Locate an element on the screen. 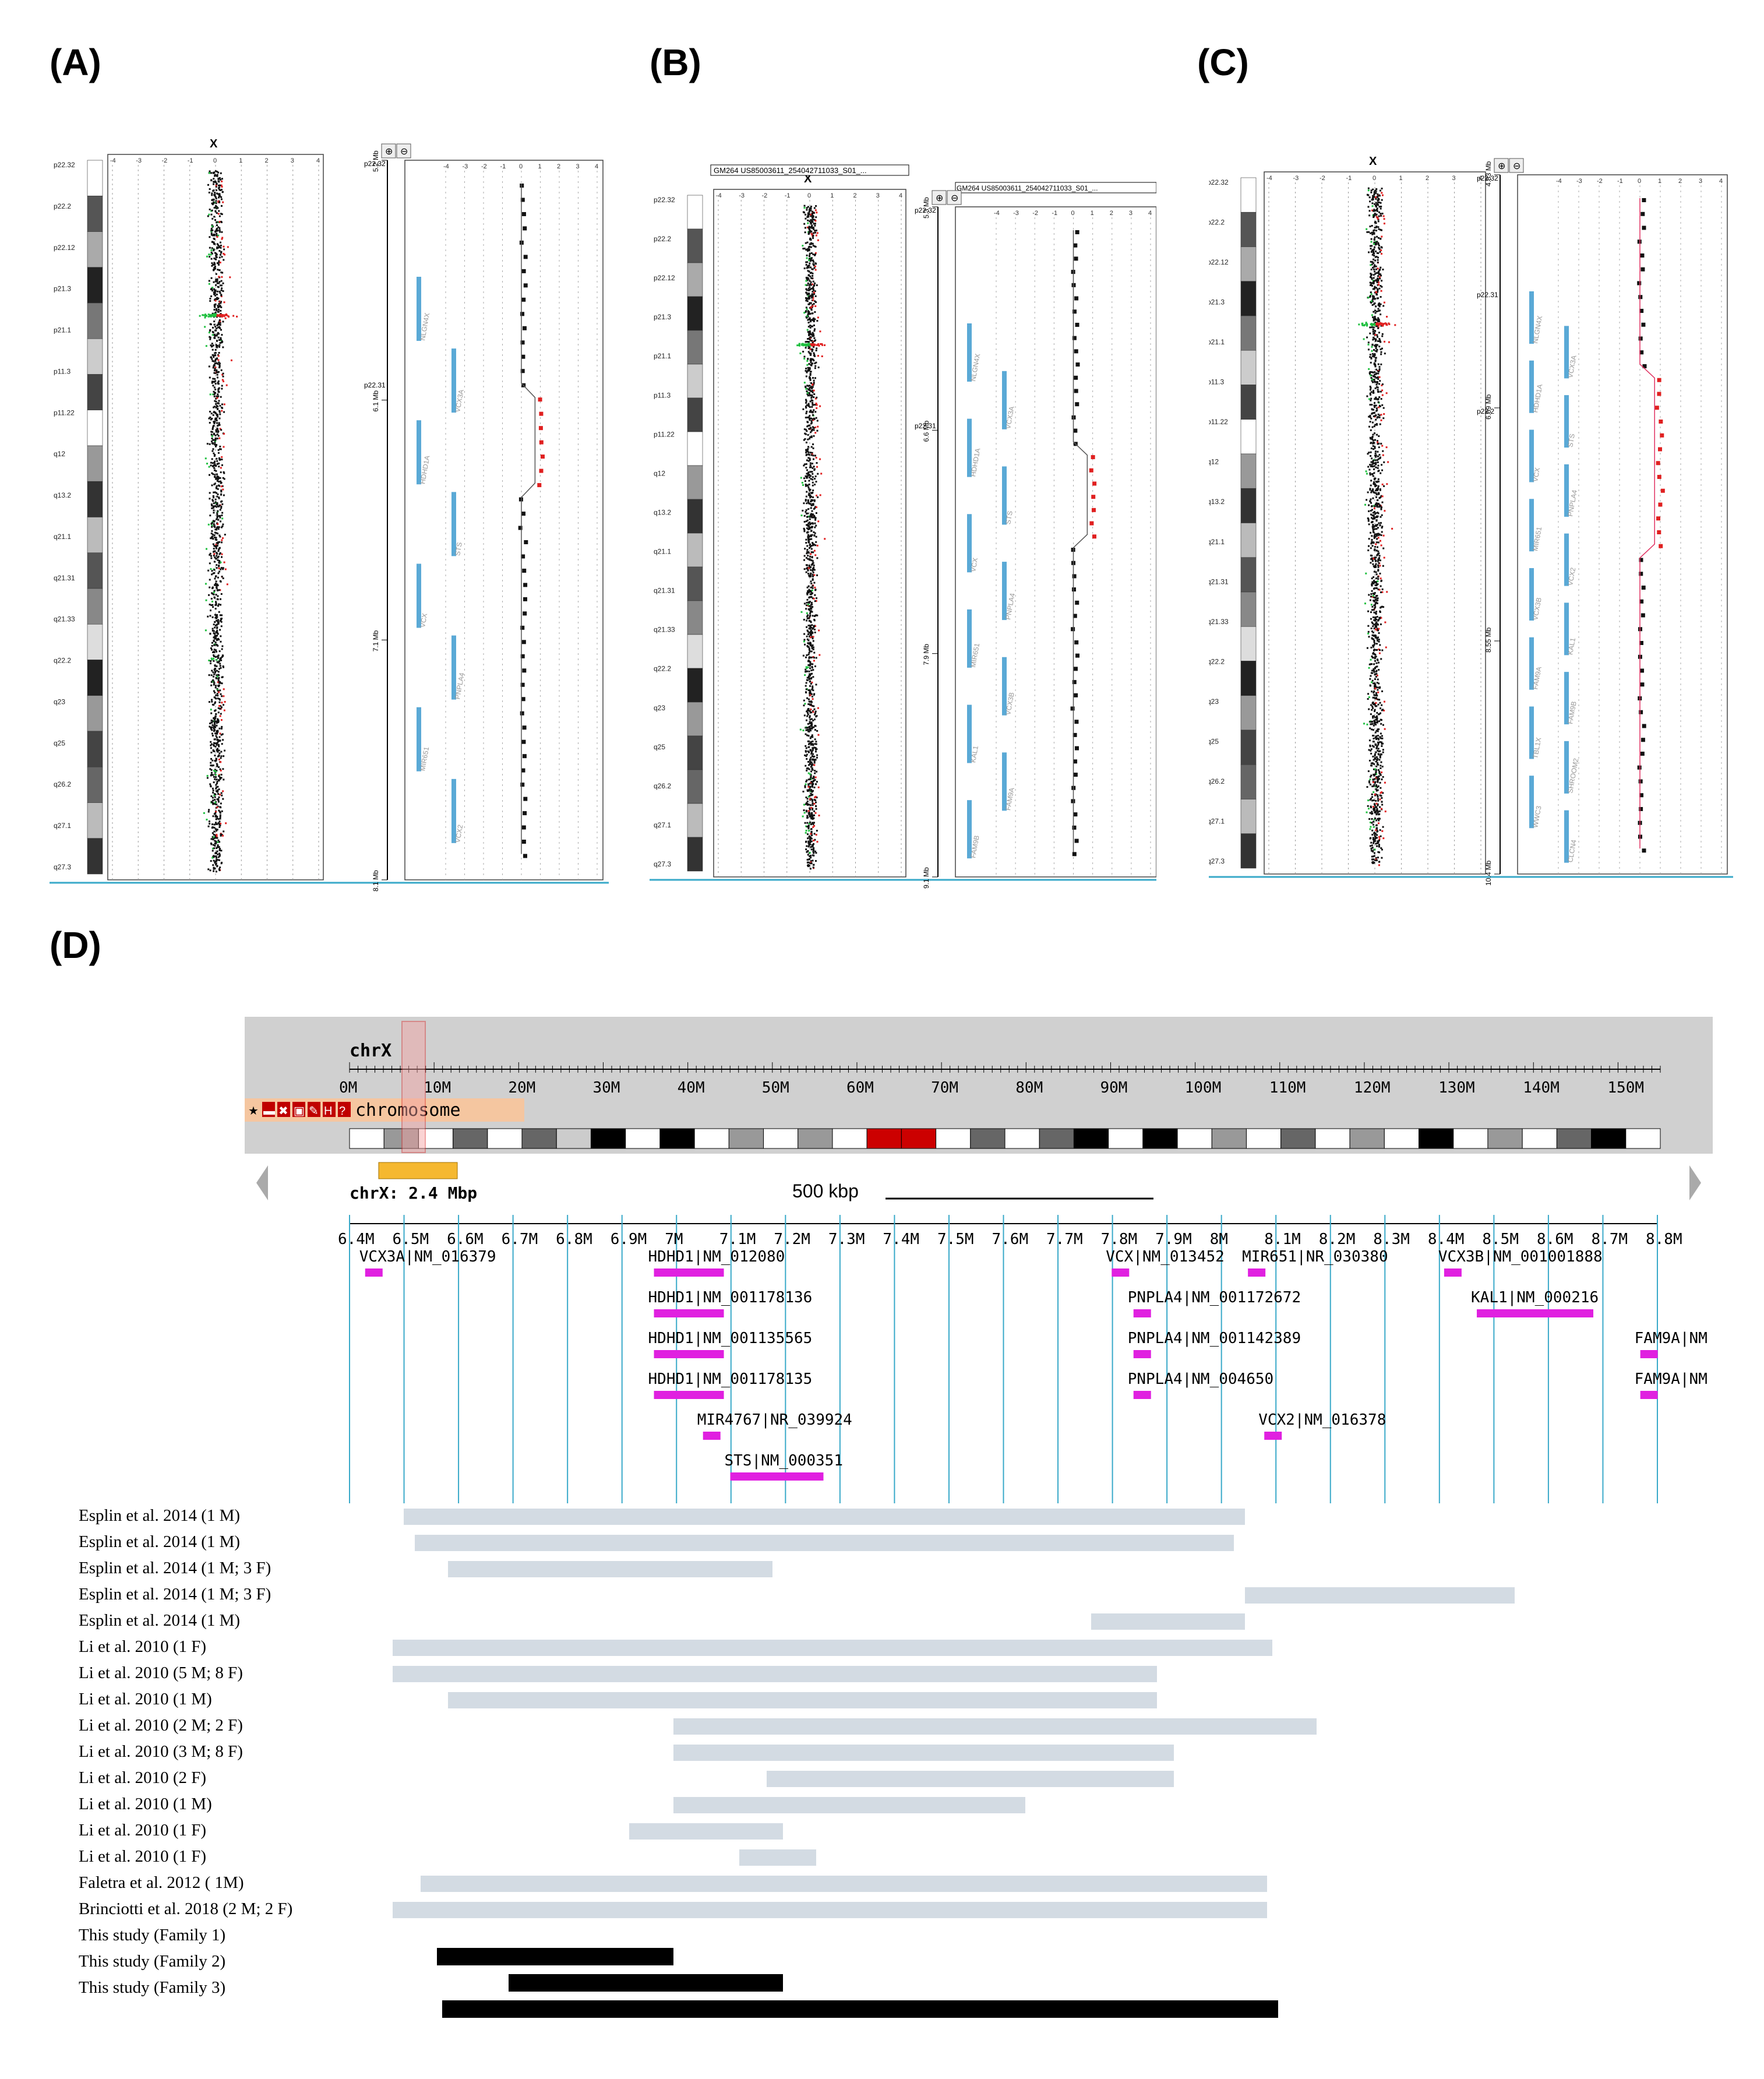 Image resolution: width=1764 pixels, height=2079 pixels. band-label: p11.22 is located at coordinates (64, 412).